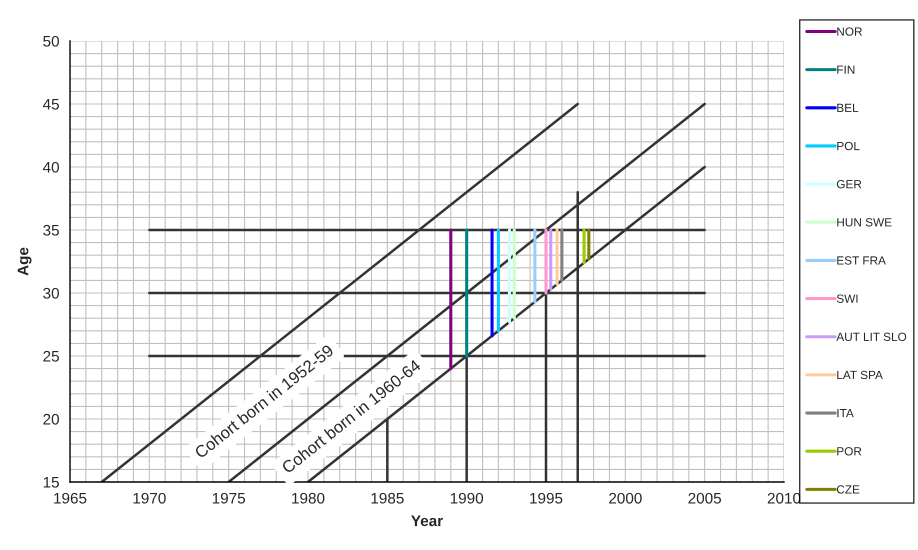 The height and width of the screenshot is (550, 918). What do you see at coordinates (849, 31) in the screenshot?
I see `legend-label: NOR` at bounding box center [849, 31].